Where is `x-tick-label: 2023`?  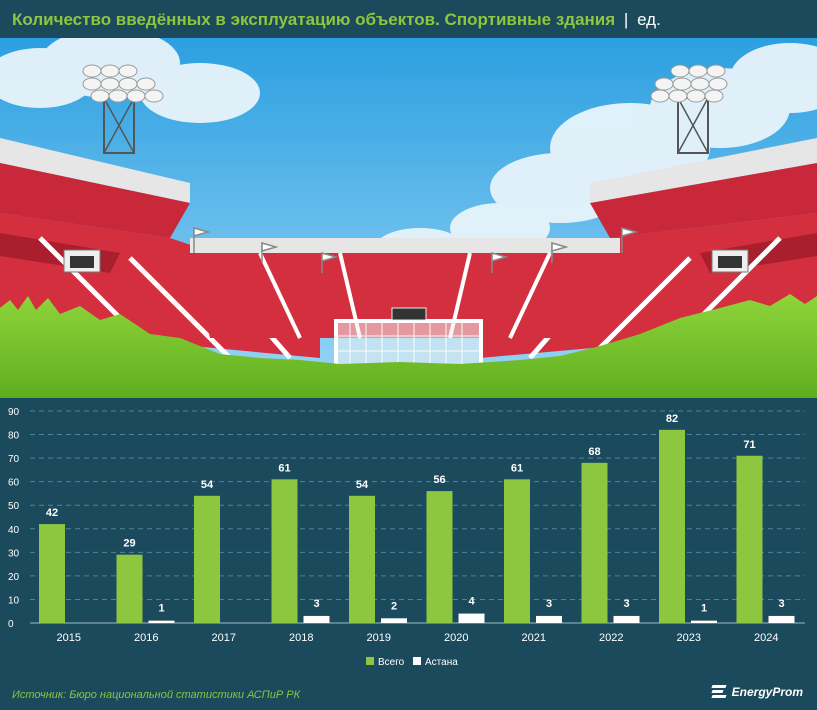 x-tick-label: 2023 is located at coordinates (689, 638).